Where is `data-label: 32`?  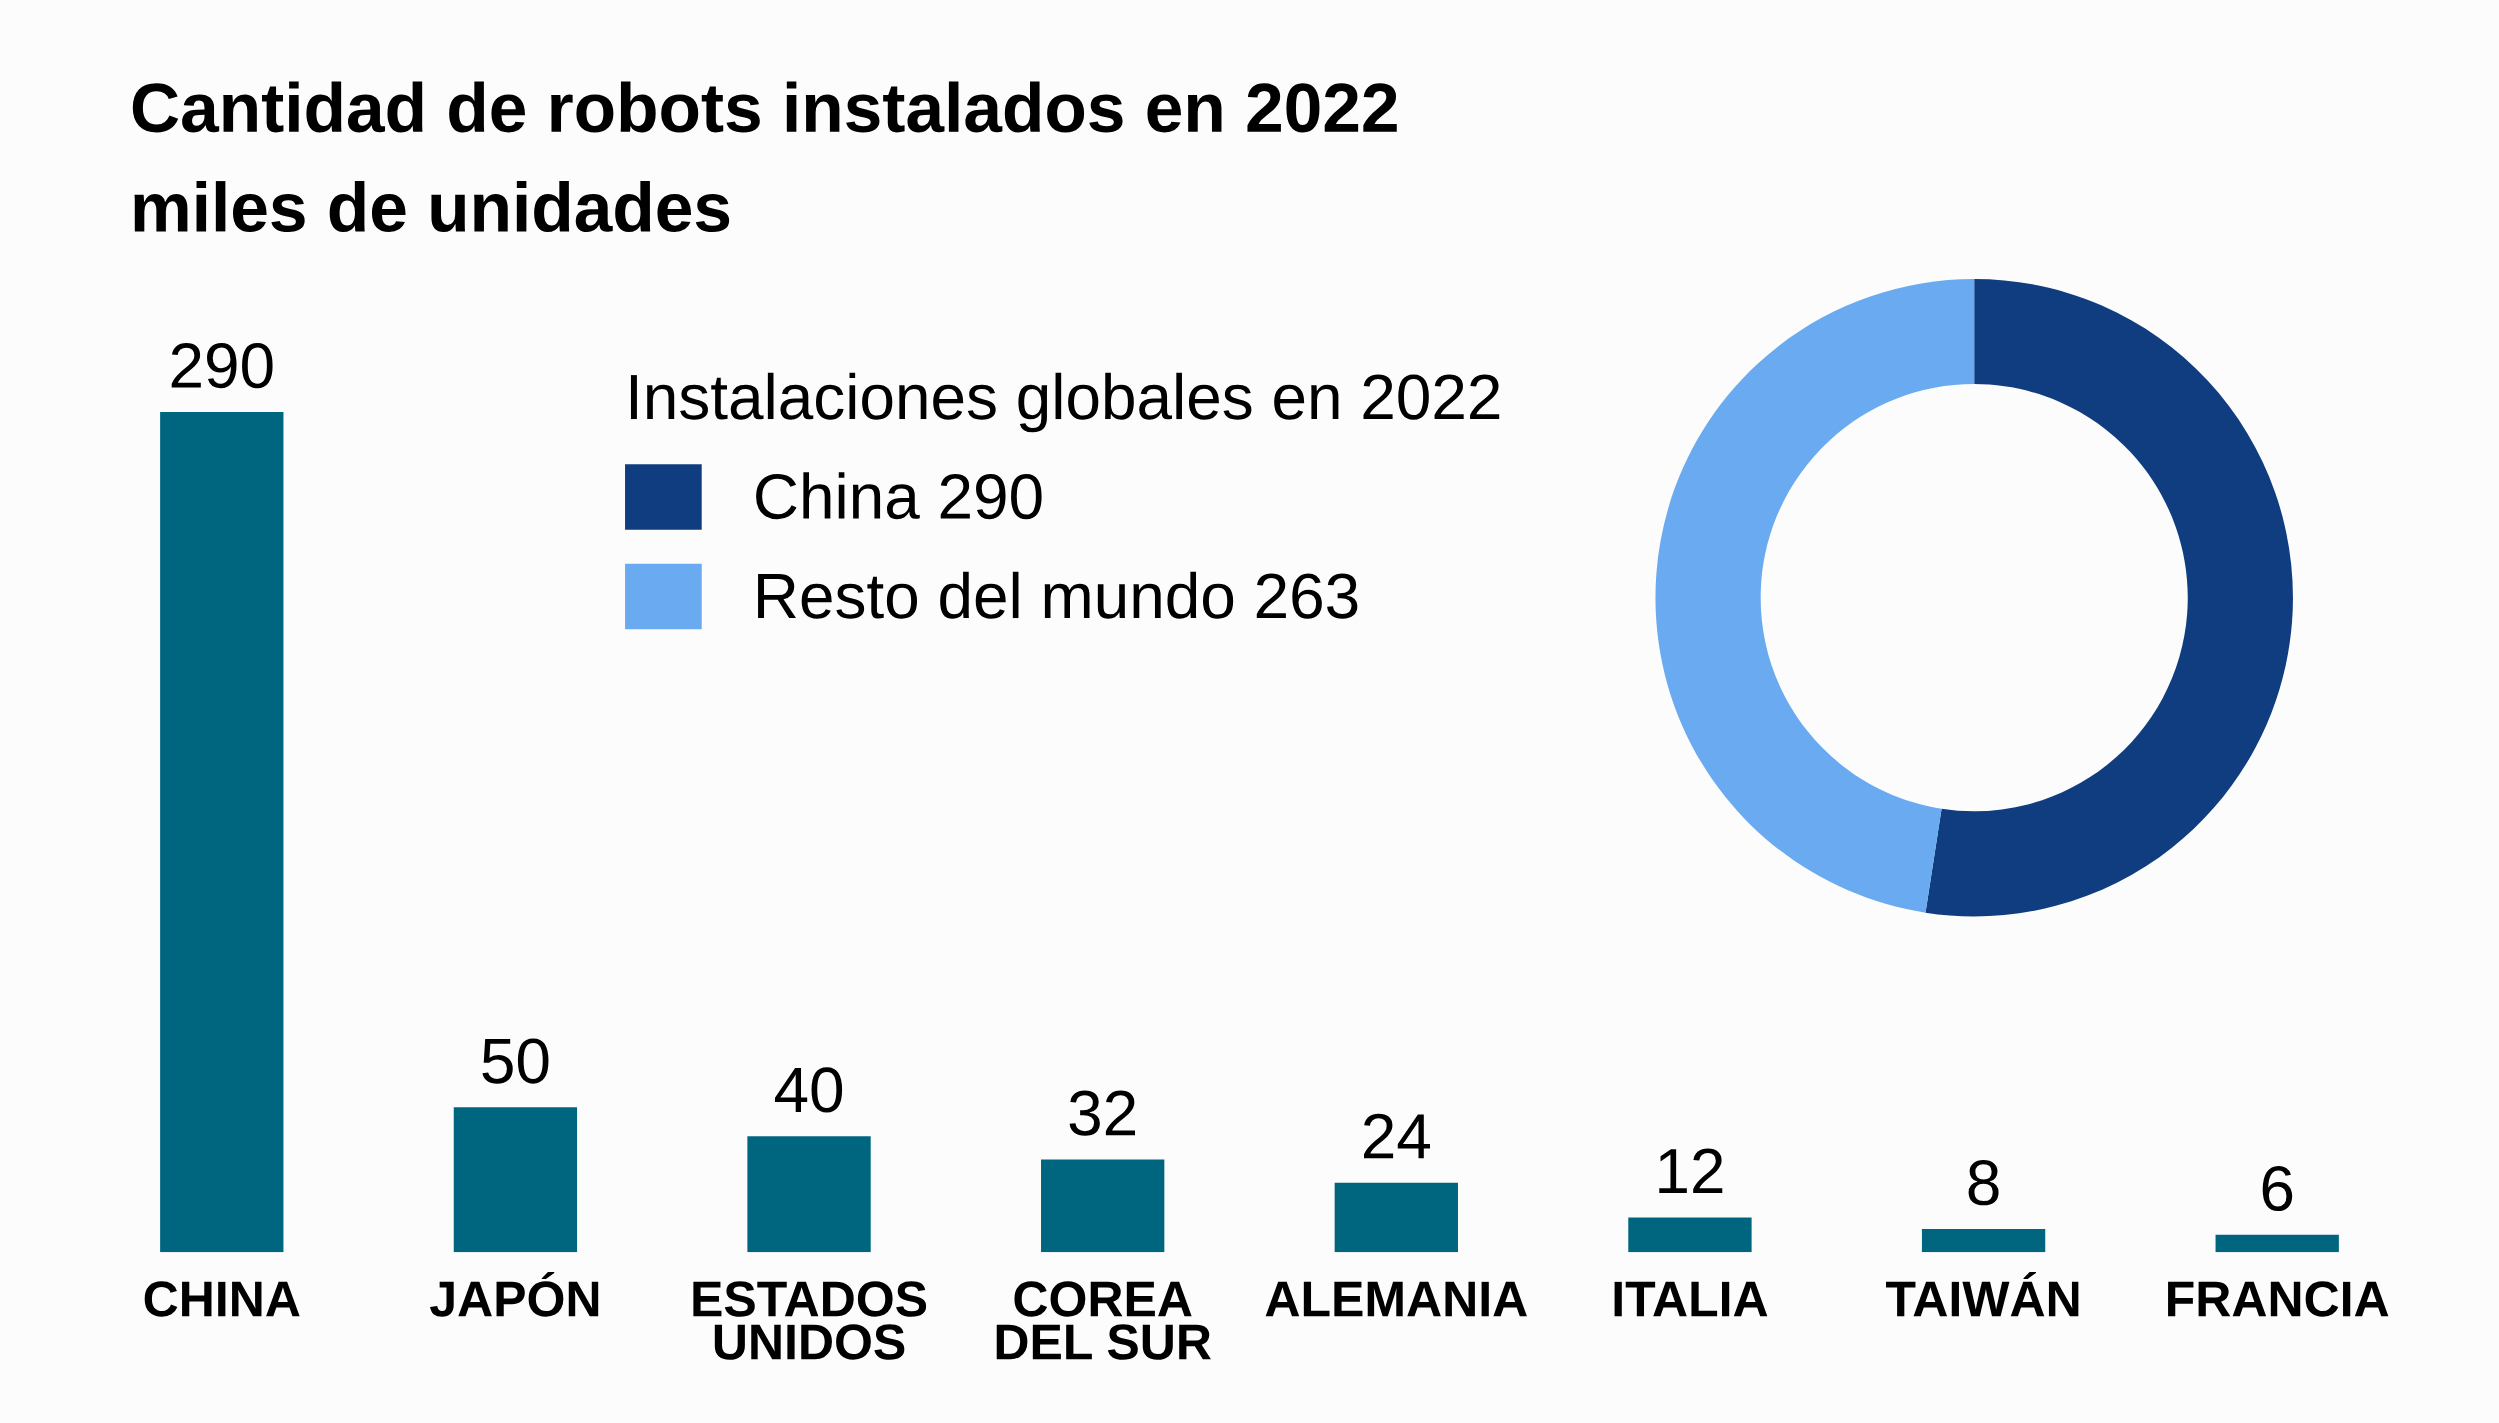 data-label: 32 is located at coordinates (1102, 1113).